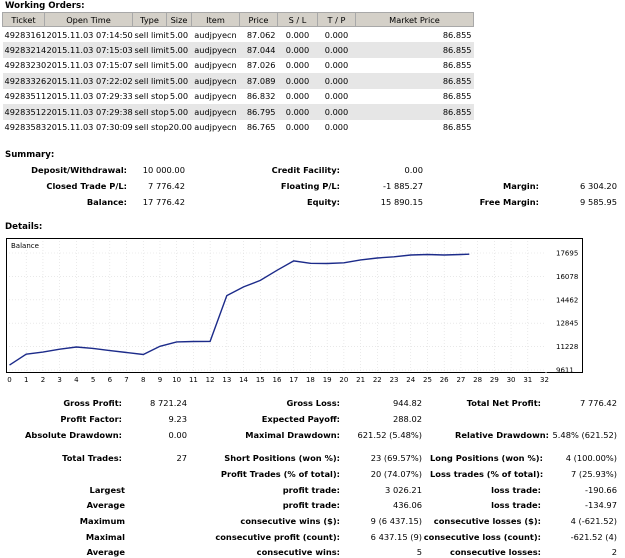 This screenshot has height=558, width=625. Describe the element at coordinates (86, 186) in the screenshot. I see `closed-pl-label: Closed Trade P/L:` at that location.